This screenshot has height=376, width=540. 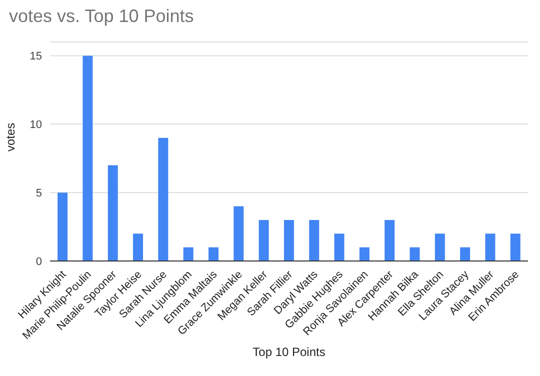 I want to click on y-tick-label: 5, so click(x=39, y=193).